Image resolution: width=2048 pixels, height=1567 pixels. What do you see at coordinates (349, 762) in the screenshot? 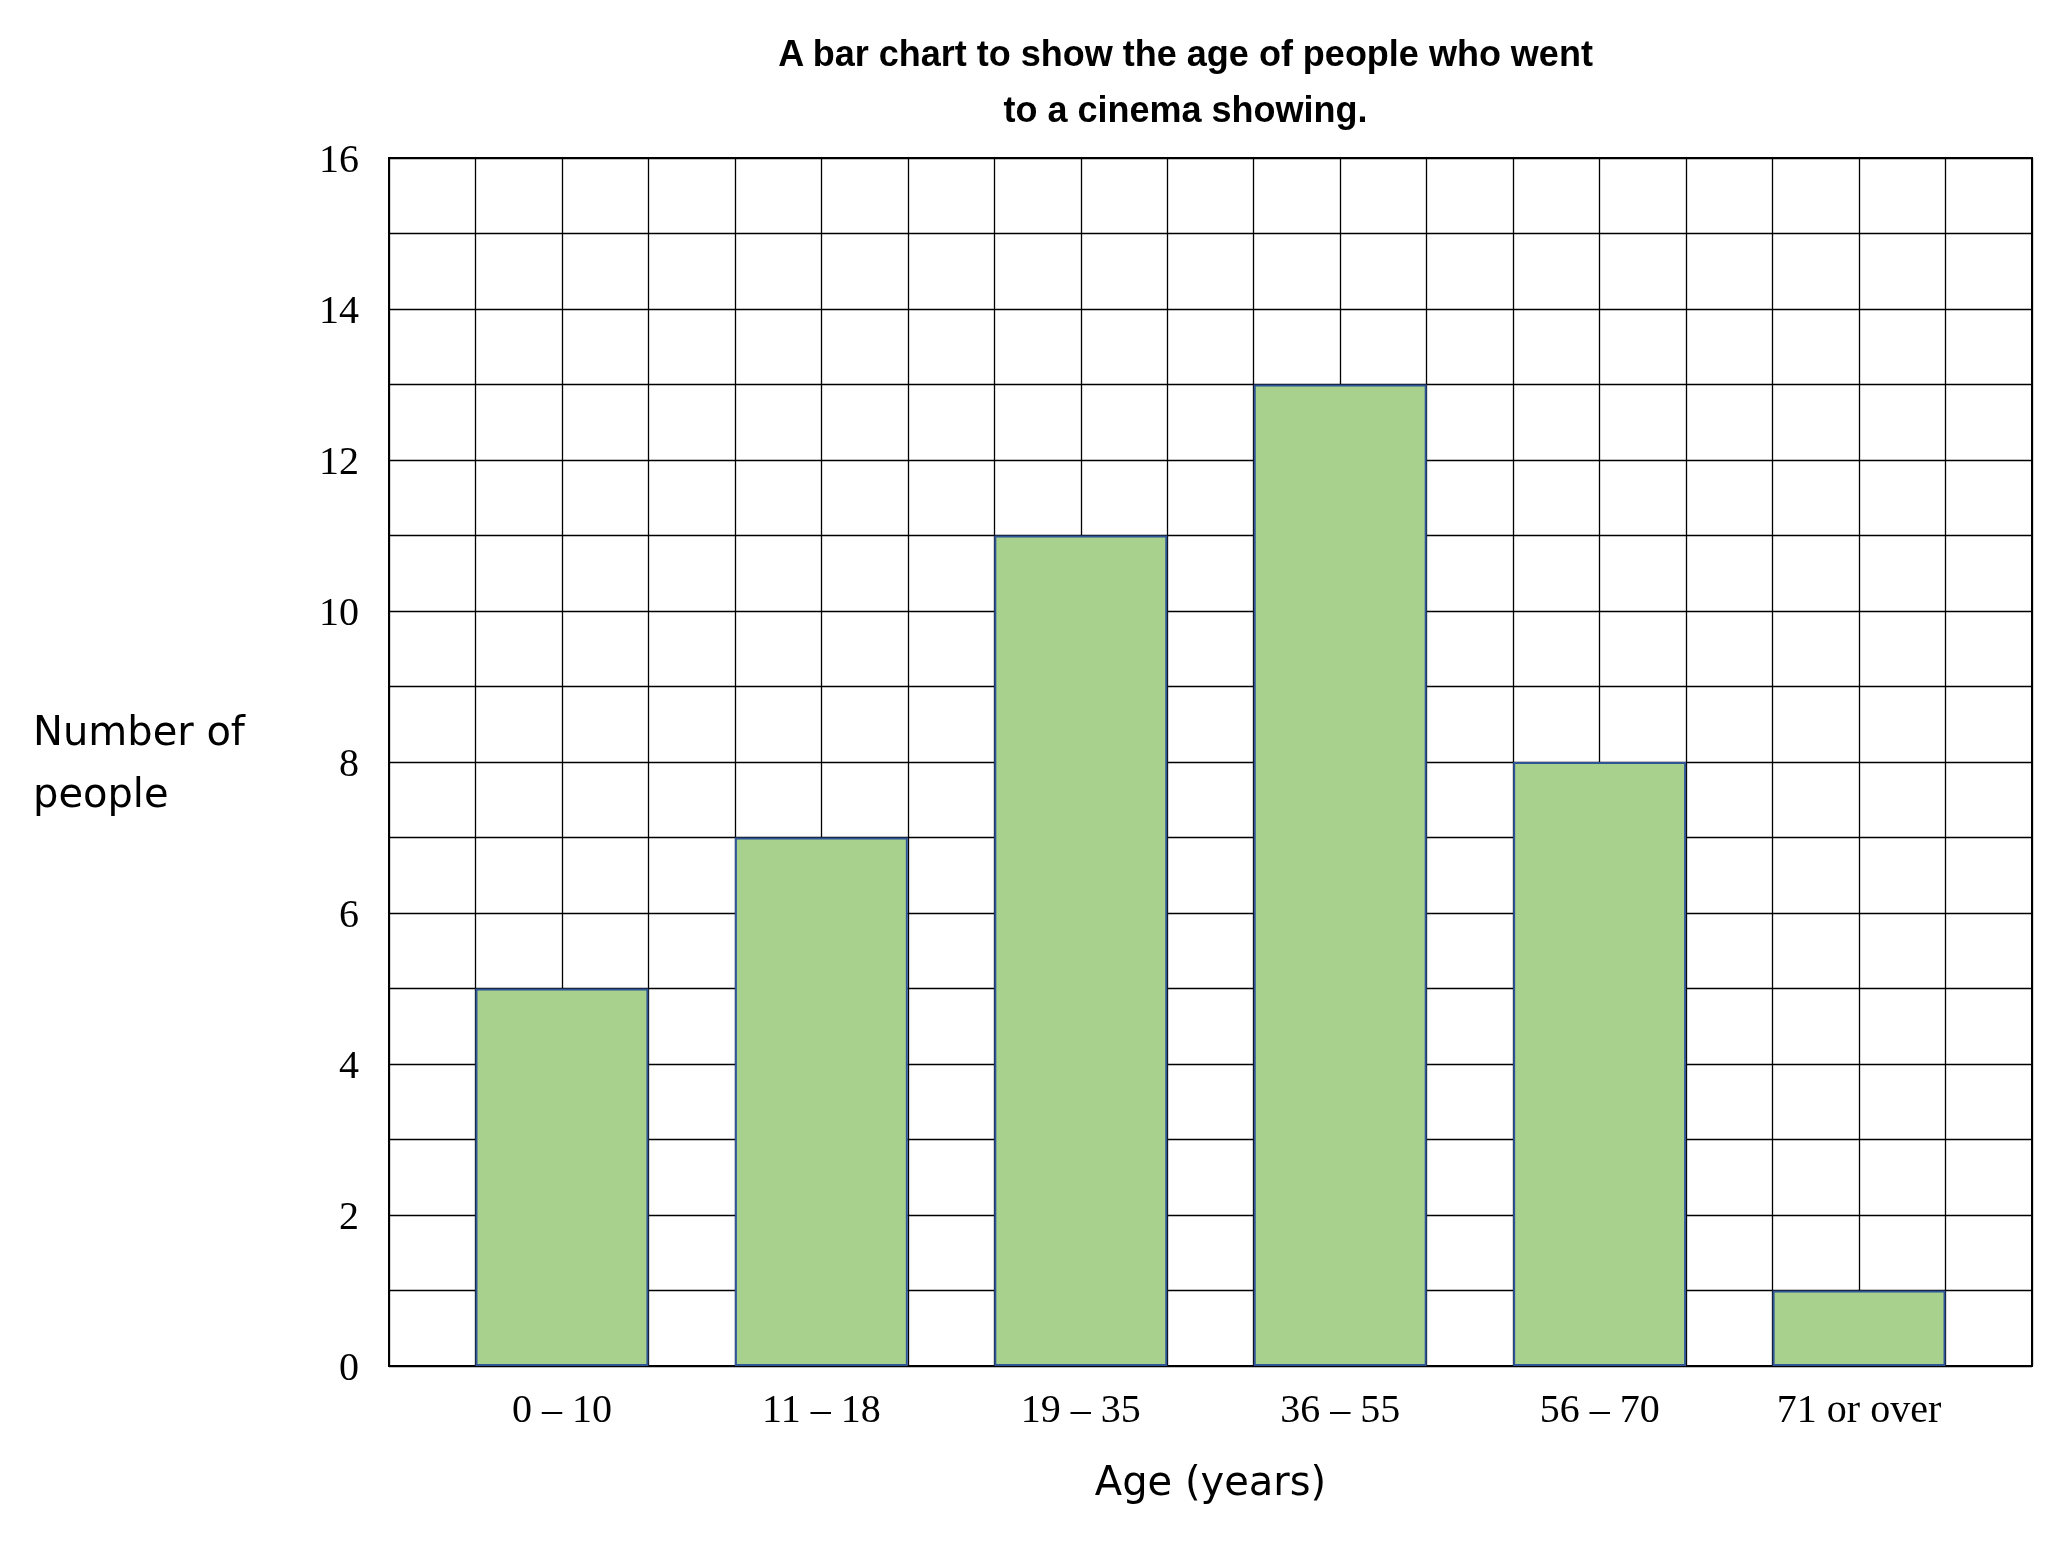
I see `y-tick-label: 8` at bounding box center [349, 762].